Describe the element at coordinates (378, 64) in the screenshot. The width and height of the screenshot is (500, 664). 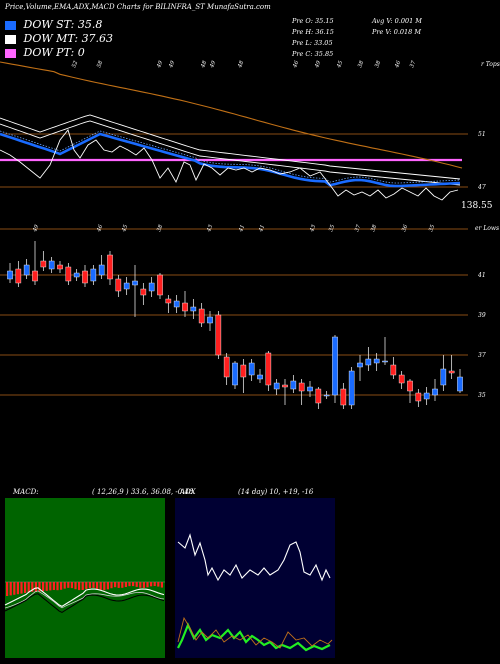
I see `upper-top-tick: 38` at that location.